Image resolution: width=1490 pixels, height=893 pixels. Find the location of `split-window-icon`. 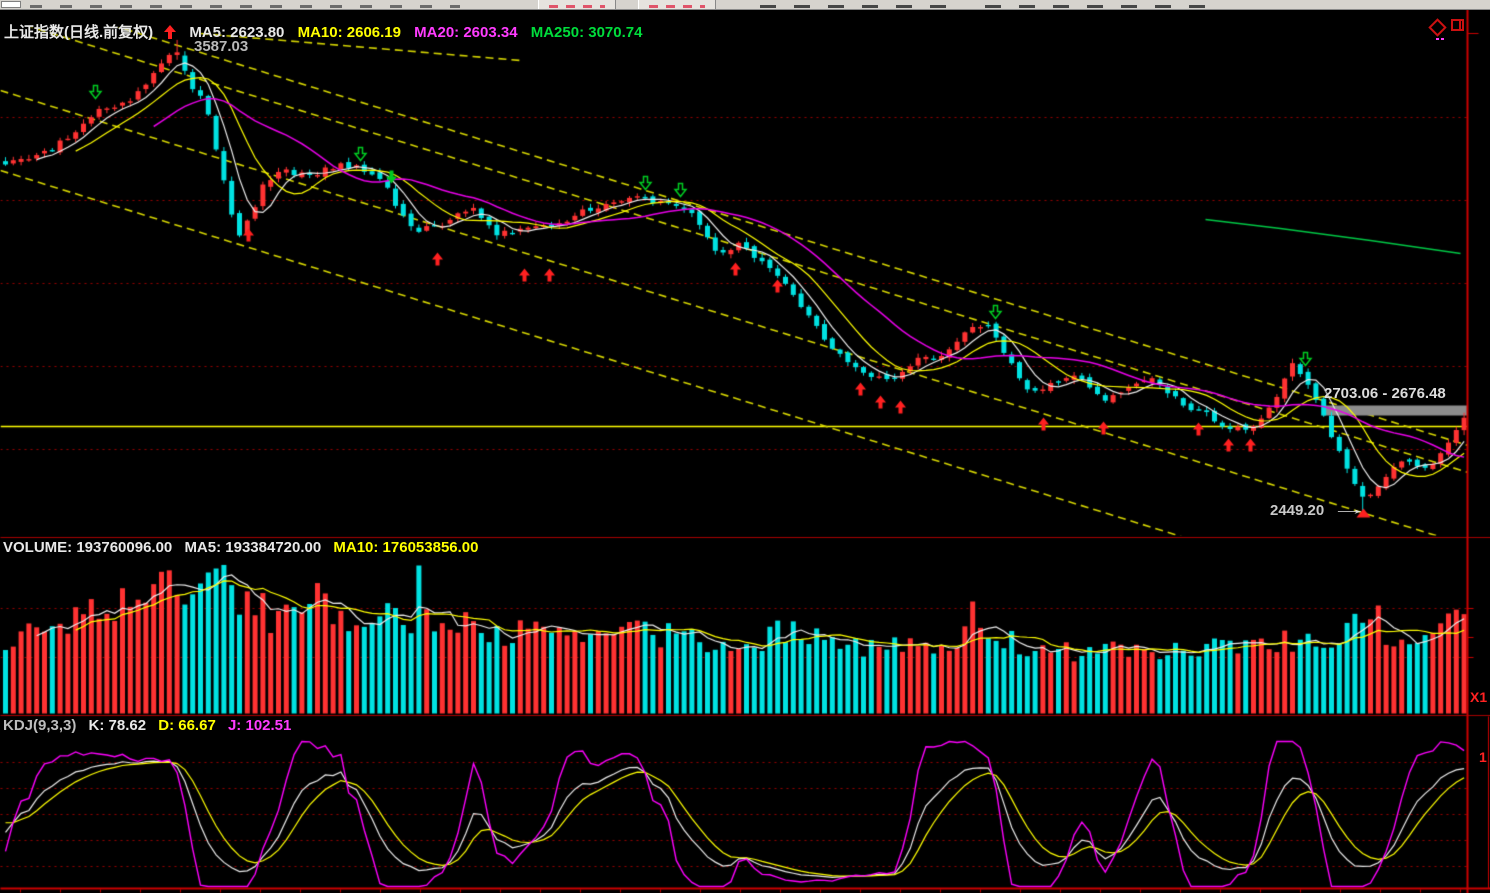

split-window-icon is located at coordinates (1457, 25).